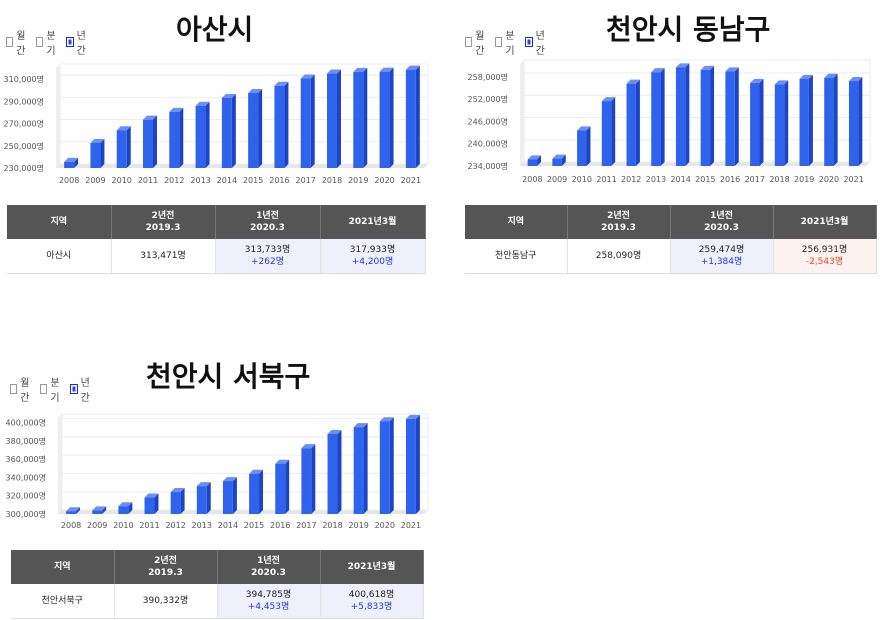 The width and height of the screenshot is (882, 620). I want to click on y-tick-label: 246,000명, so click(488, 121).